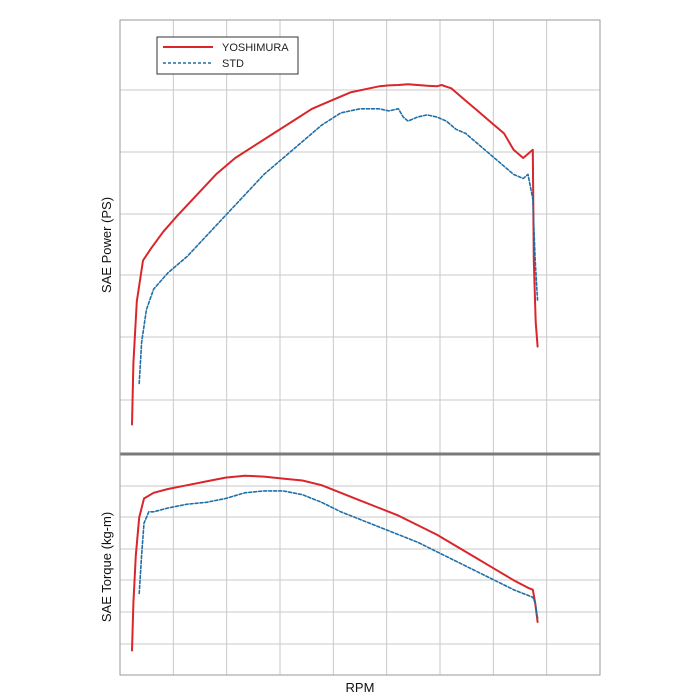 This screenshot has width=700, height=700. Describe the element at coordinates (106, 567) in the screenshot. I see `torque-axis-label: SAE Torque (kg-m)` at that location.